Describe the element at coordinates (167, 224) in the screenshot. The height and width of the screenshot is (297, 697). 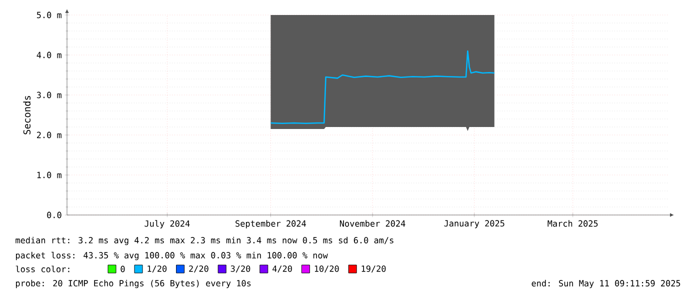
I see `x-tick-label: July 2024` at that location.